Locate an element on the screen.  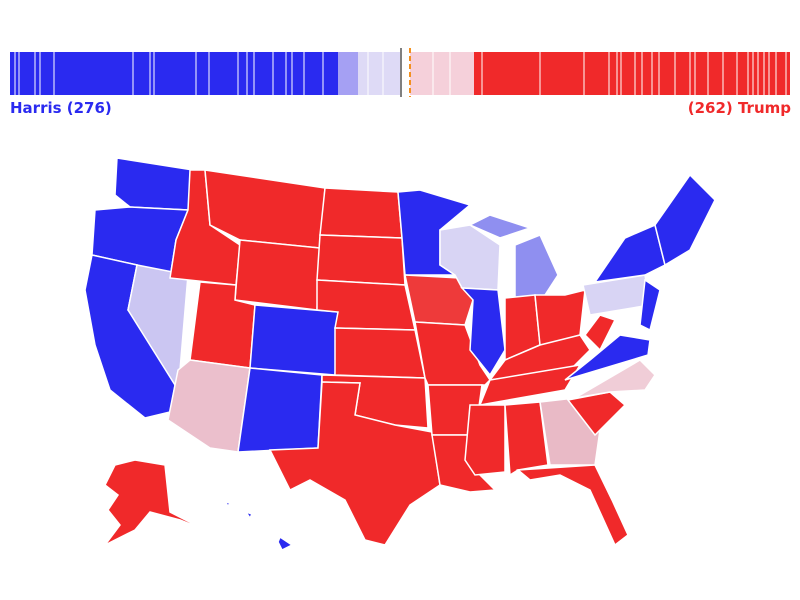
trump-label: (262) Trump is located at coordinates (740, 108).